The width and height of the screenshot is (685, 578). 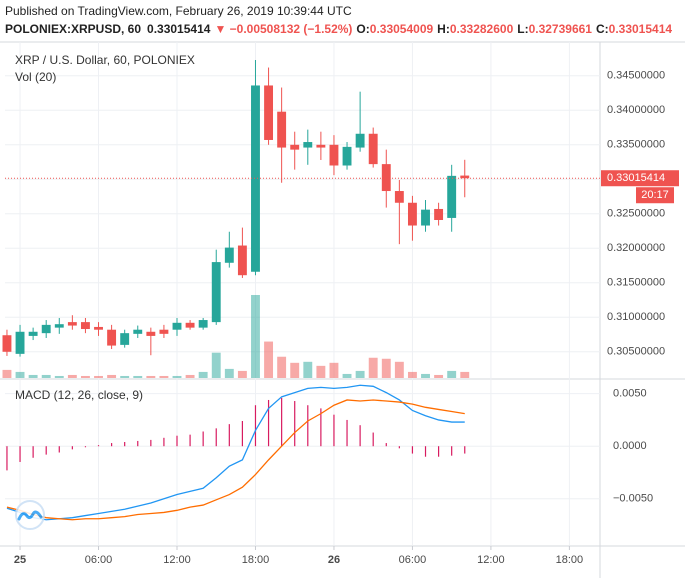 What do you see at coordinates (79, 395) in the screenshot?
I see `macd-legend: MACD (12, 26, close, 9)` at bounding box center [79, 395].